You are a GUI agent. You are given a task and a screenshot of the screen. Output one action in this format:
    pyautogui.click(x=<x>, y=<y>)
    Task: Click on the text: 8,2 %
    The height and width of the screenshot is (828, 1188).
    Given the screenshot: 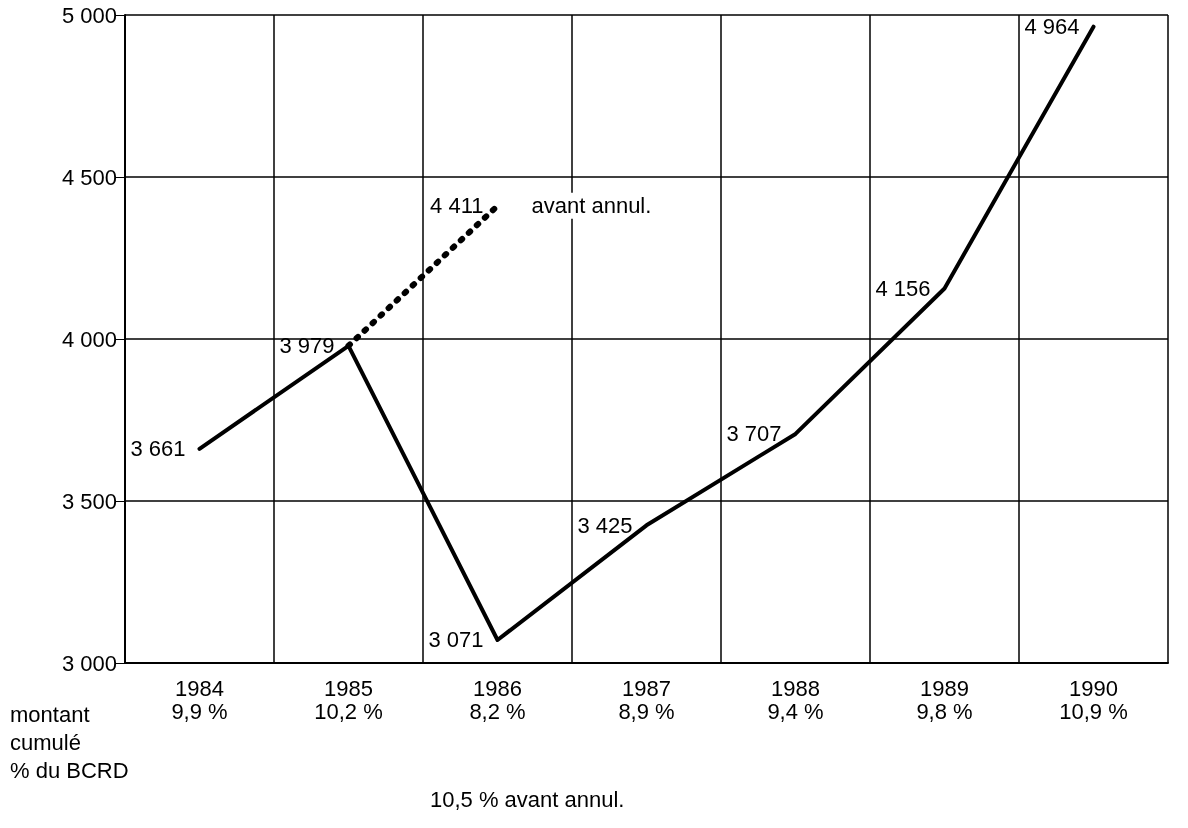 What is the action you would take?
    pyautogui.click(x=497, y=711)
    